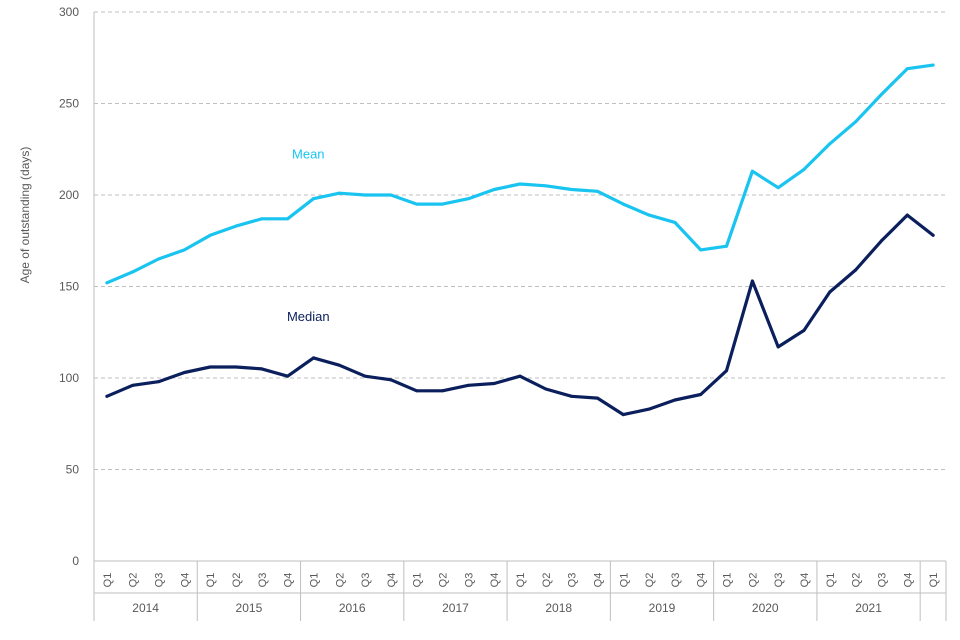  I want to click on series-label-median: Median, so click(308, 316).